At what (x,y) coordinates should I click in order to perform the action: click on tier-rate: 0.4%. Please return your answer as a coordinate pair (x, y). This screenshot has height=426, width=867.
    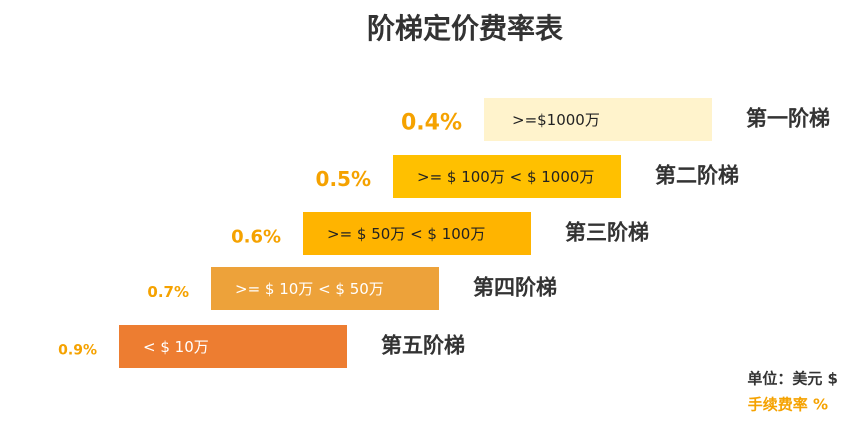
    Looking at the image, I should click on (431, 123).